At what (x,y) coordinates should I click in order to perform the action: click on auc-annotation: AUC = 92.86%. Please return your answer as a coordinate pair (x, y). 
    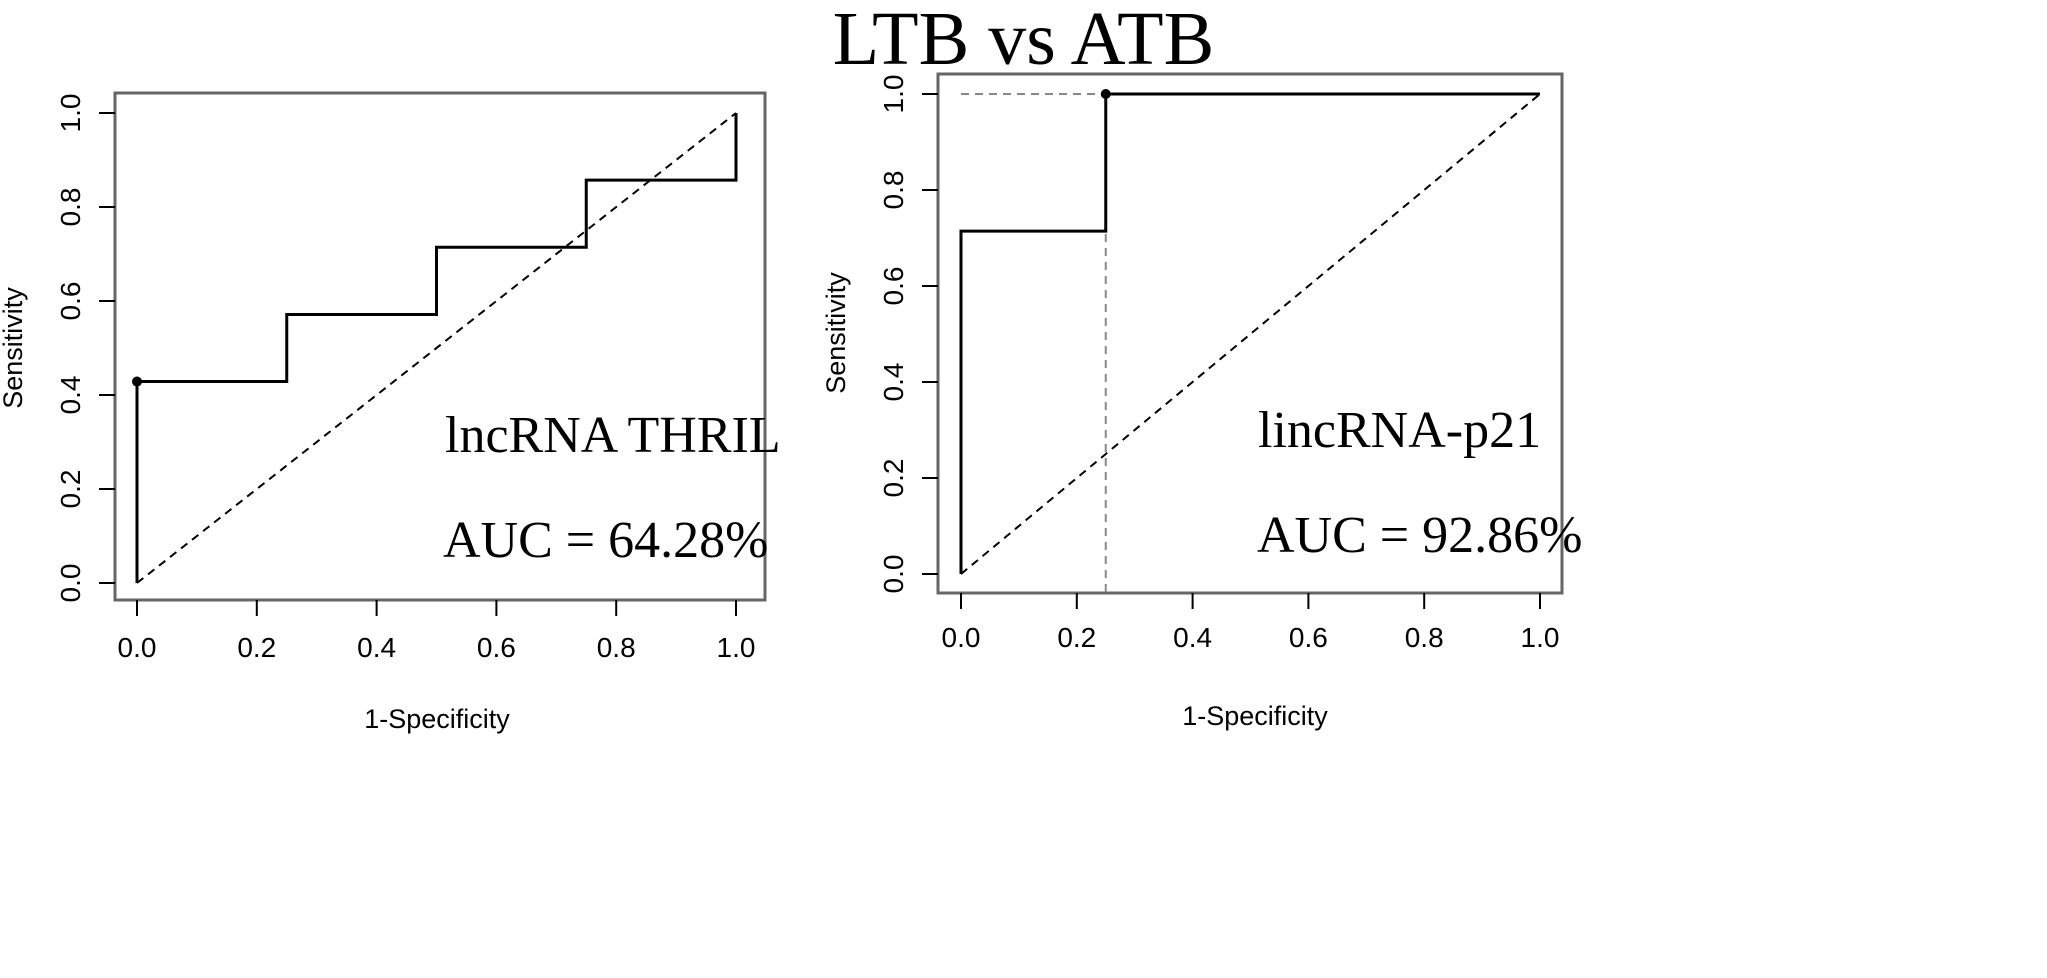
    Looking at the image, I should click on (1419, 535).